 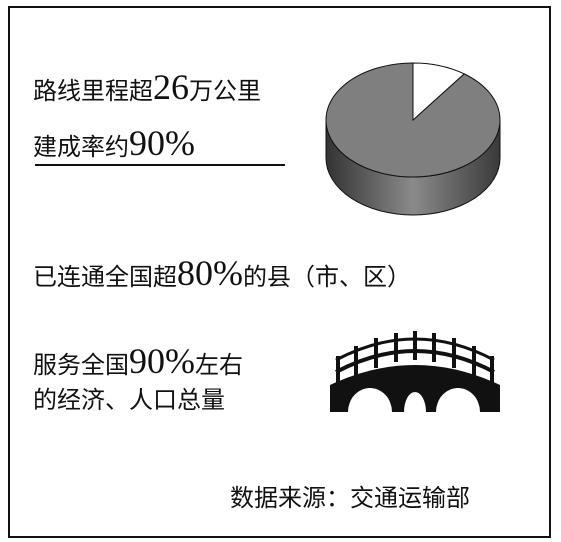 I want to click on text-line: 的经济、人口总量, so click(x=129, y=397).